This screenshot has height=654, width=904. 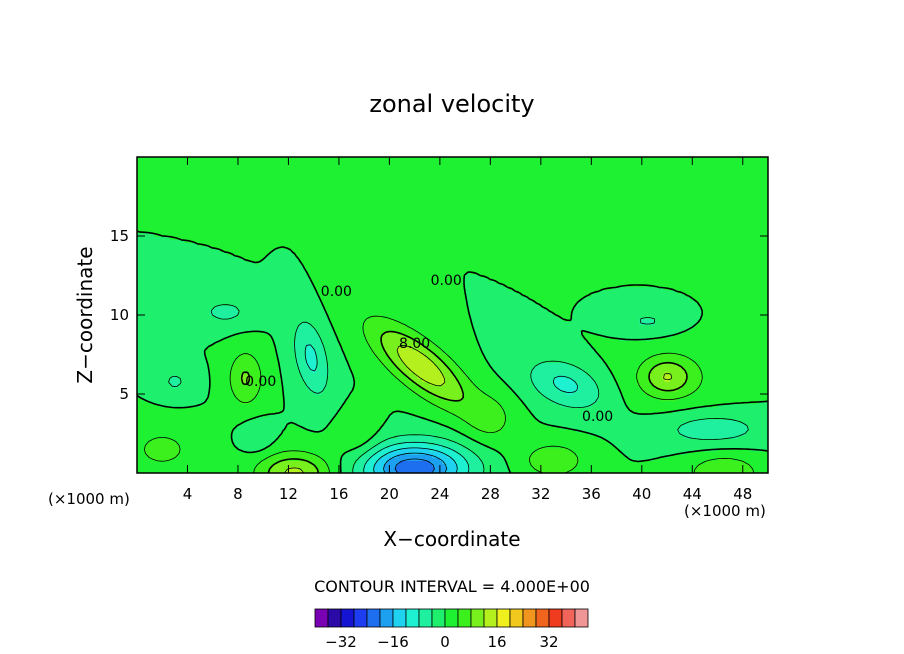 I want to click on colorbar-tick-label: −32, so click(x=341, y=642).